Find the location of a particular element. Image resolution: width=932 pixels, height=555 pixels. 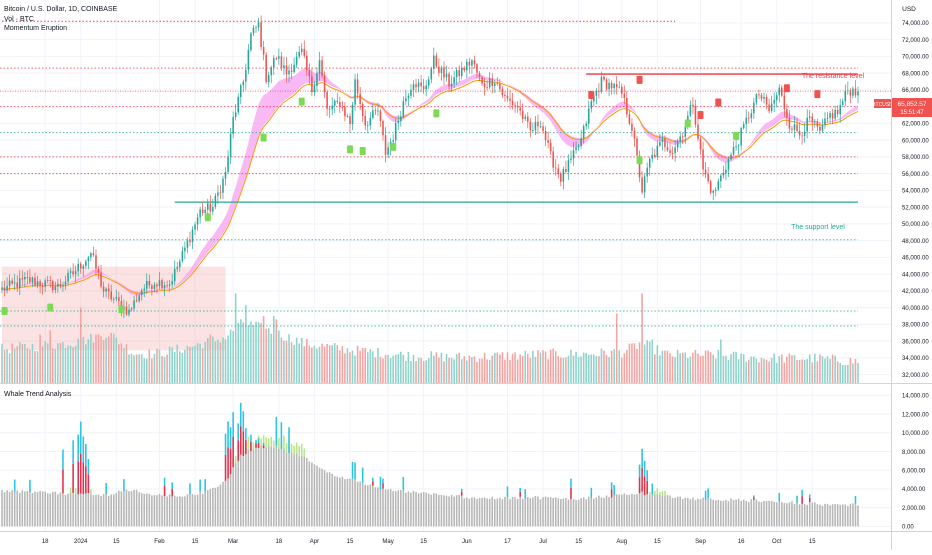

currency-label: USD is located at coordinates (909, 9).